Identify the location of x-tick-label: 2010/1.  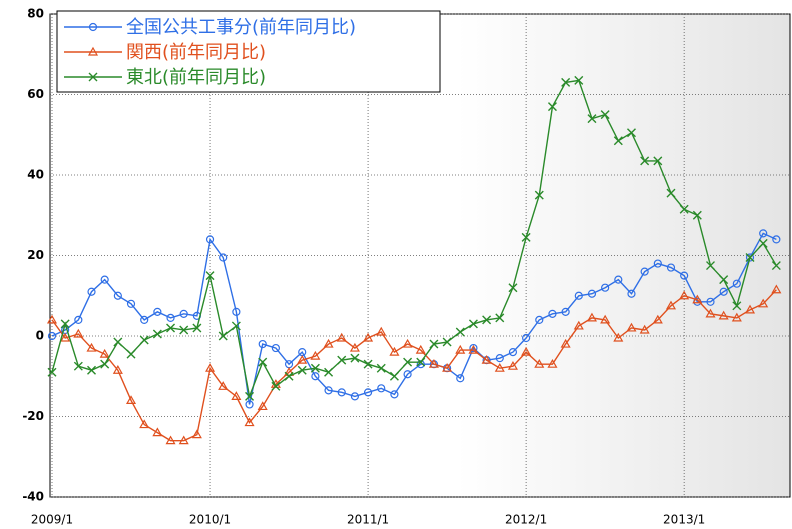
(210, 520).